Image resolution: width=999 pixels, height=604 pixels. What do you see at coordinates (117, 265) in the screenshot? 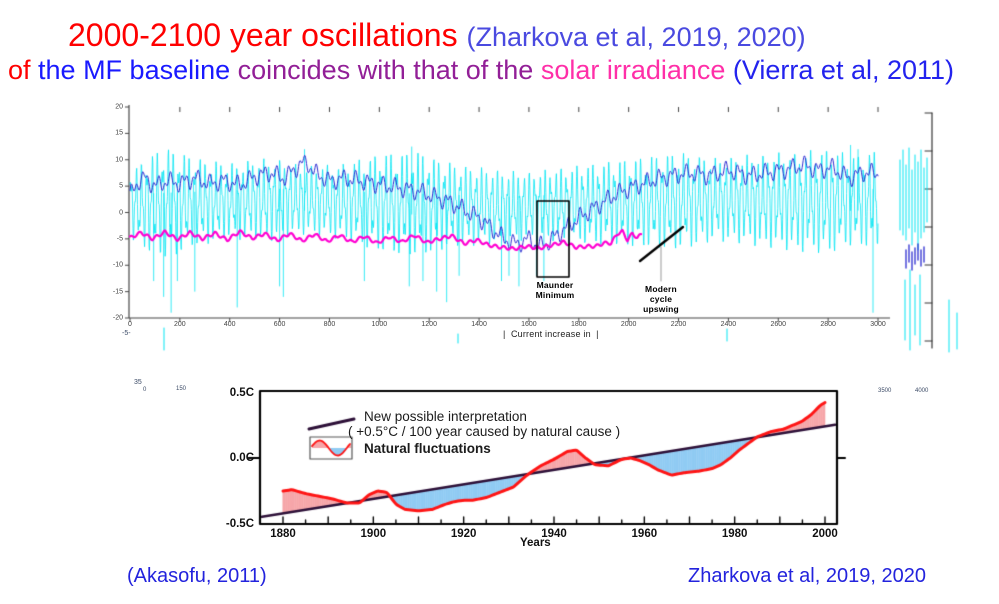
I see `tick-label: -10` at bounding box center [117, 265].